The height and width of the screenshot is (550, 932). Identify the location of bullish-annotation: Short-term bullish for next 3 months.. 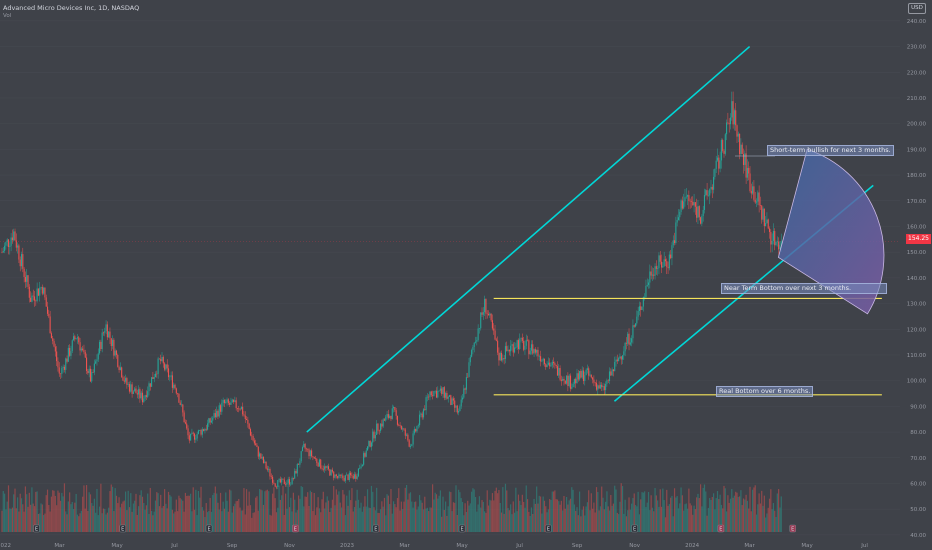
(830, 150).